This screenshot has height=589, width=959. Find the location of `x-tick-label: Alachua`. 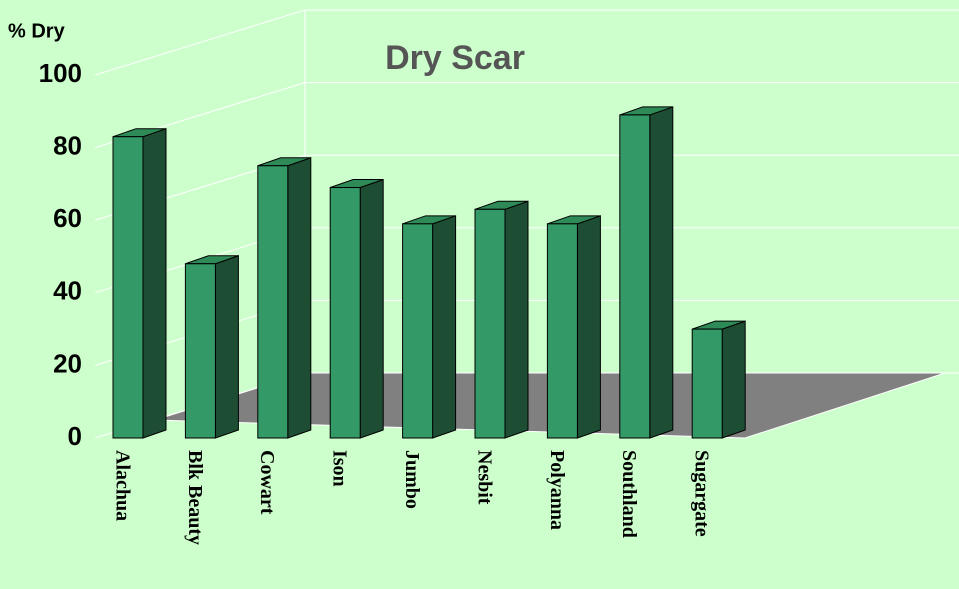

x-tick-label: Alachua is located at coordinates (122, 485).